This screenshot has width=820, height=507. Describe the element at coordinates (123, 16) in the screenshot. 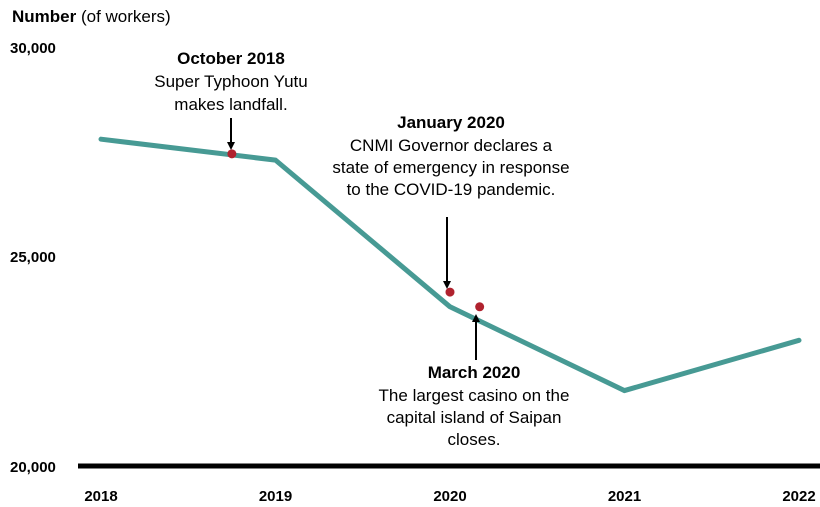

I see `y-axis-label-unit: (of workers)` at that location.